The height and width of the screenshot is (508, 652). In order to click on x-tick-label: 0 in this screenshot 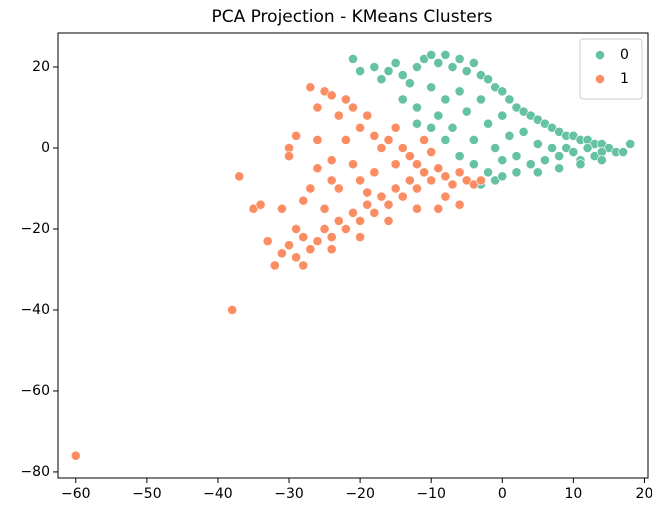, I will do `click(502, 494)`.